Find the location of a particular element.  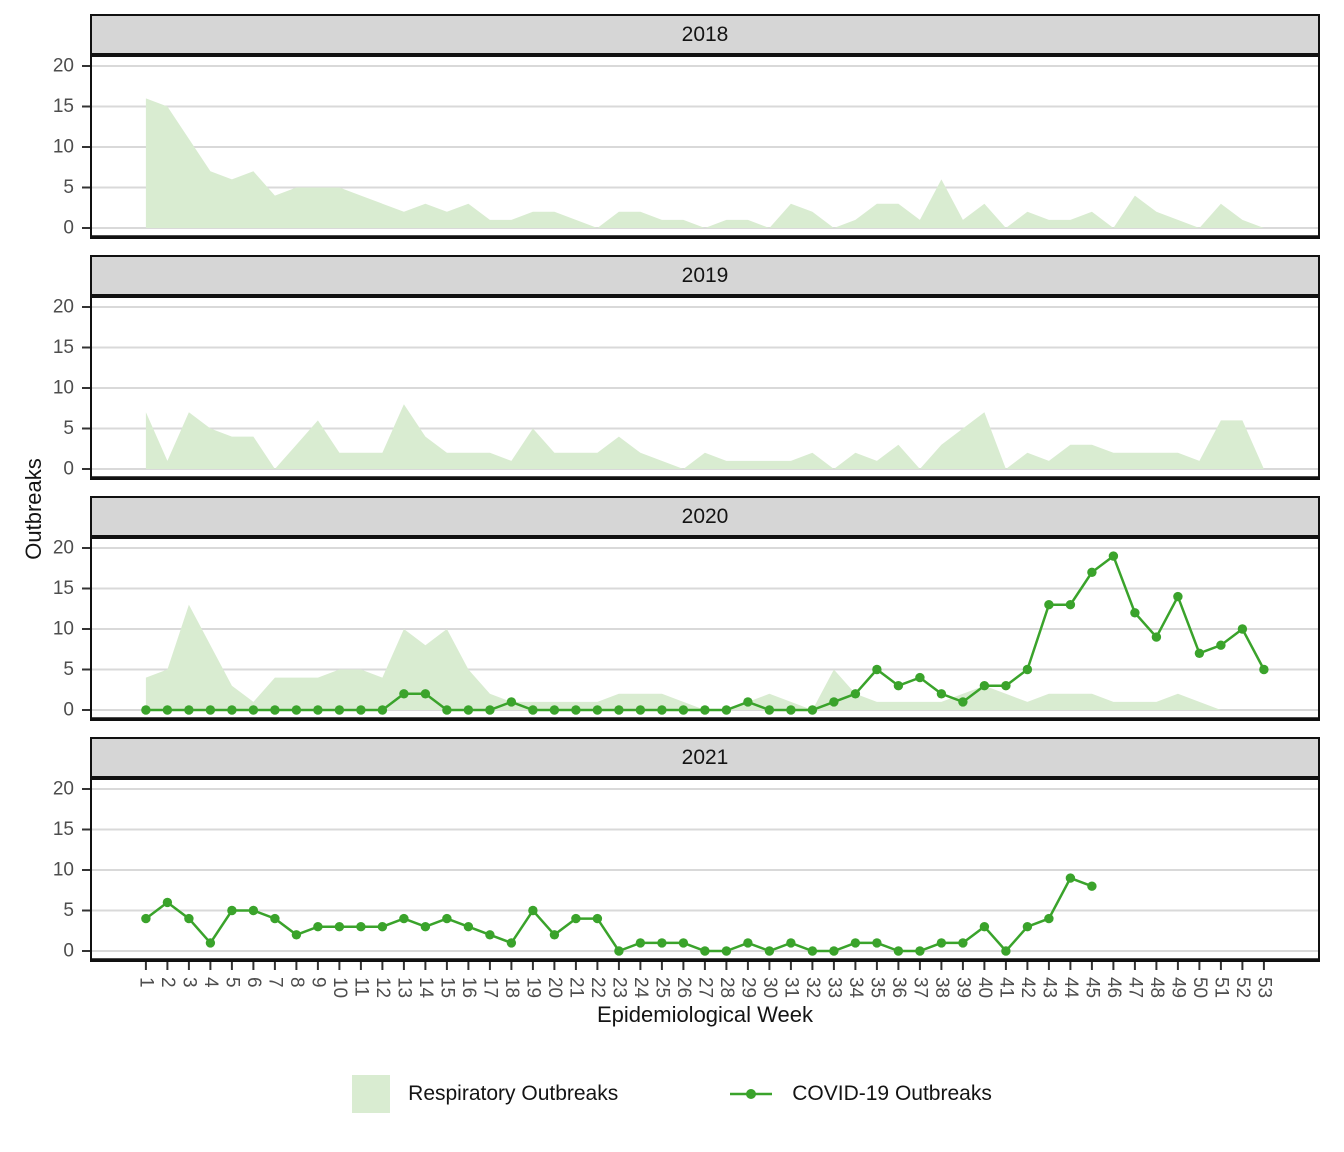

svg-text: 35 is located at coordinates (876, 987).